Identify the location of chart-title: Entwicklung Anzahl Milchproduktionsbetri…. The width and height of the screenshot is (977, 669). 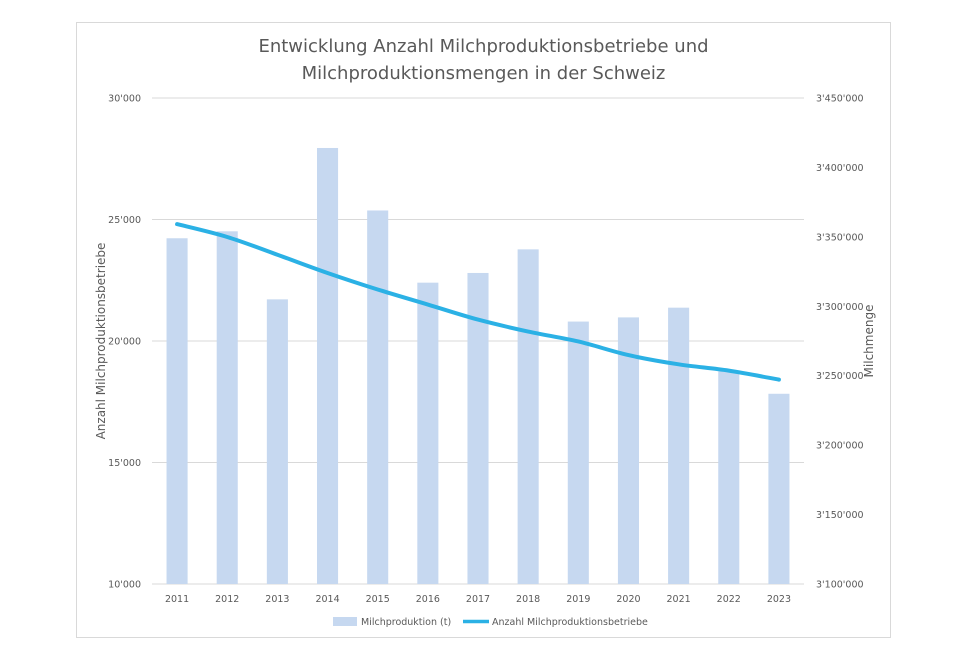
(483, 60).